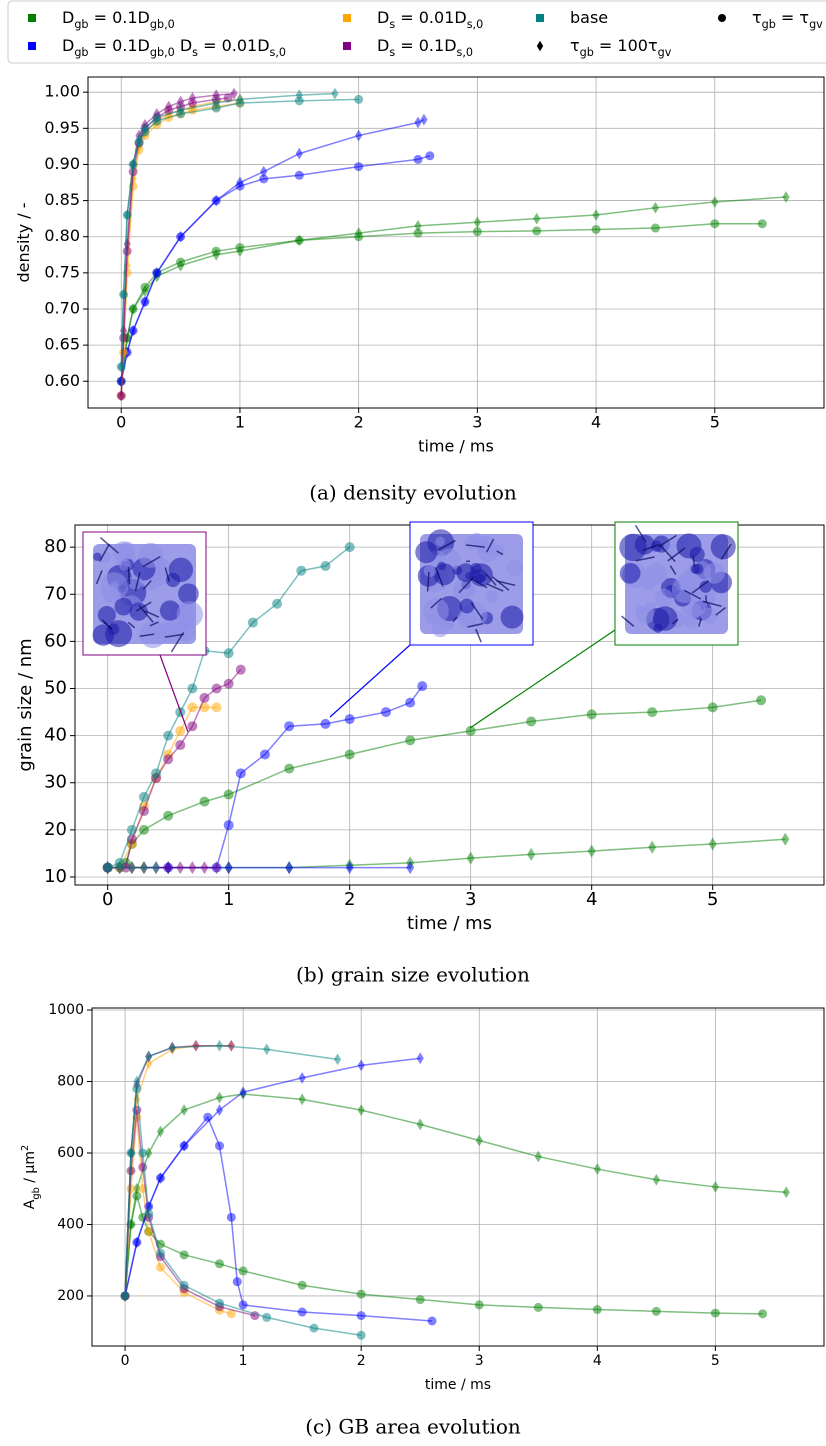 The image size is (826, 1446). What do you see at coordinates (392, 52) in the screenshot?
I see `label-part: s` at bounding box center [392, 52].